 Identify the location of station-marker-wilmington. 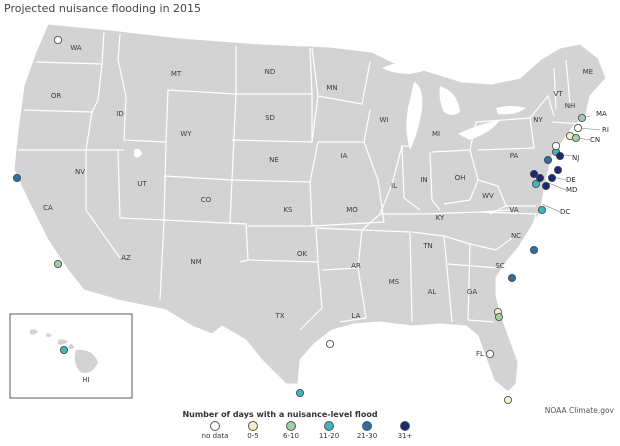
(534, 249).